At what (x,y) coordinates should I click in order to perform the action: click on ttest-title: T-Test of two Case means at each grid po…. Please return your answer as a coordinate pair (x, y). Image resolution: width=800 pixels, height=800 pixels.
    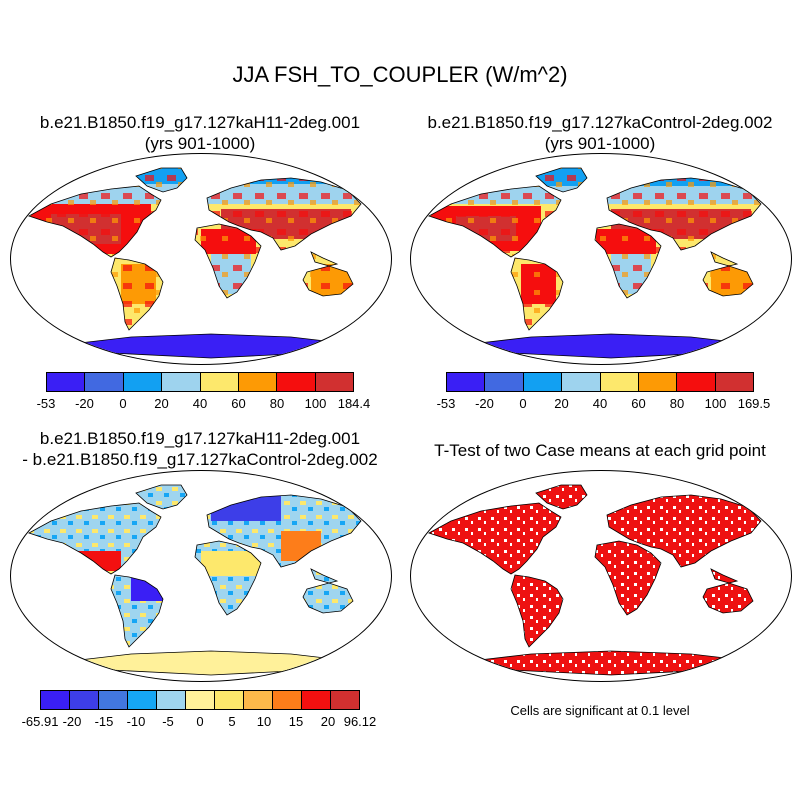
    Looking at the image, I should click on (600, 450).